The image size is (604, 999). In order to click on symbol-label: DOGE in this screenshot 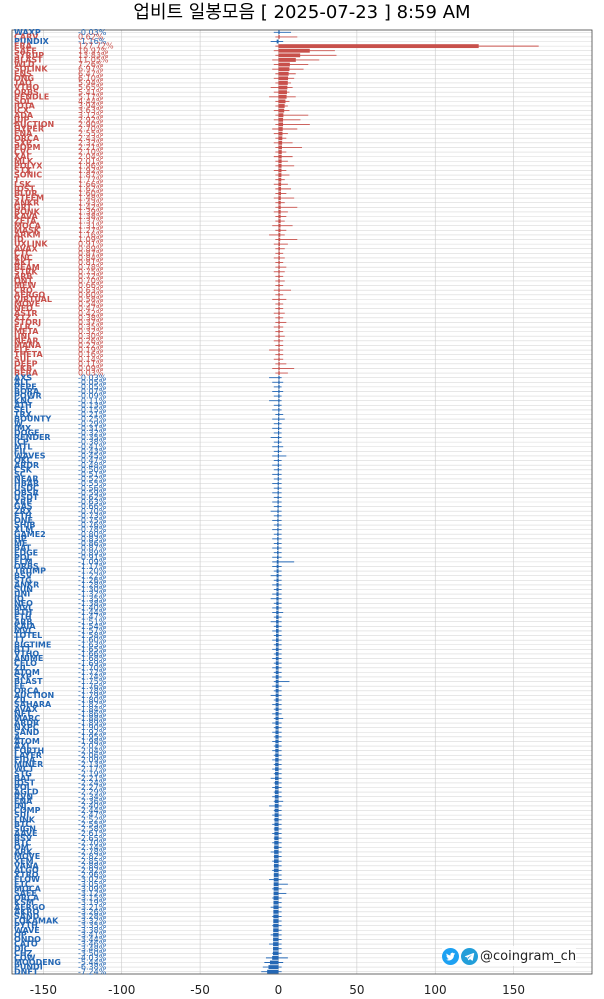, I will do `click(26, 433)`.